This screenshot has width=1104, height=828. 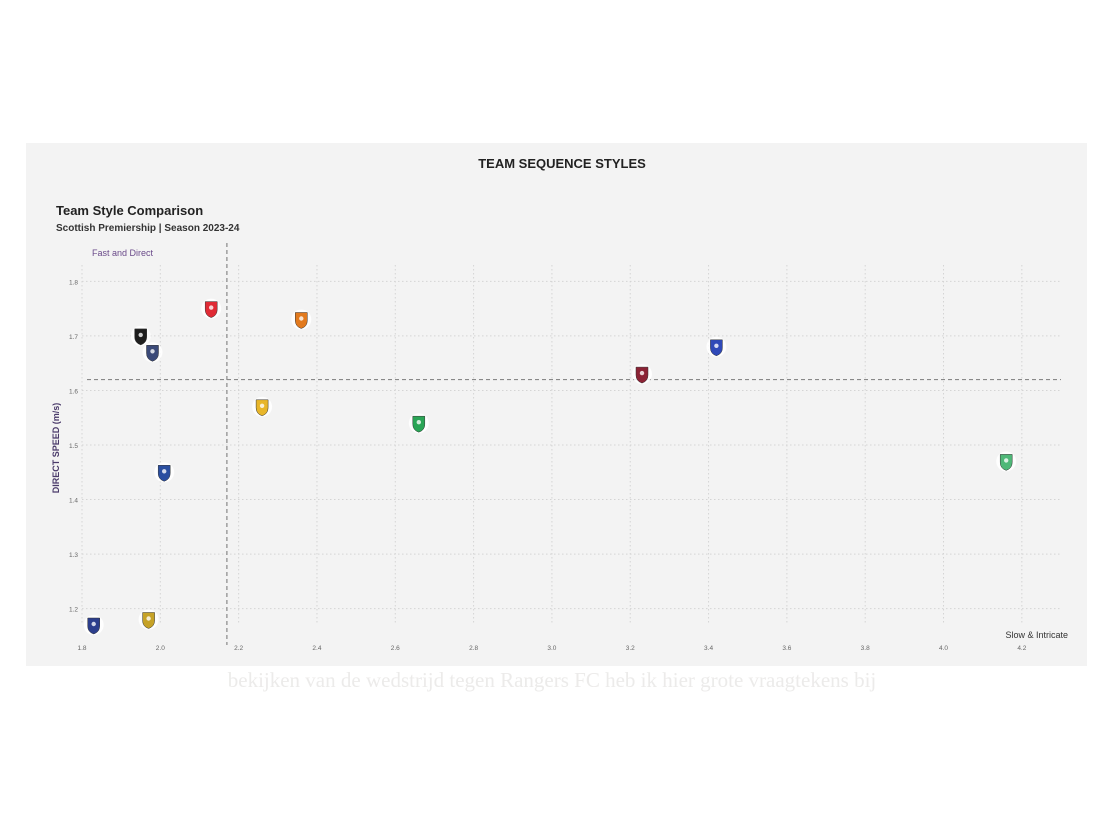 What do you see at coordinates (630, 648) in the screenshot?
I see `x-tick-label: 3.2` at bounding box center [630, 648].